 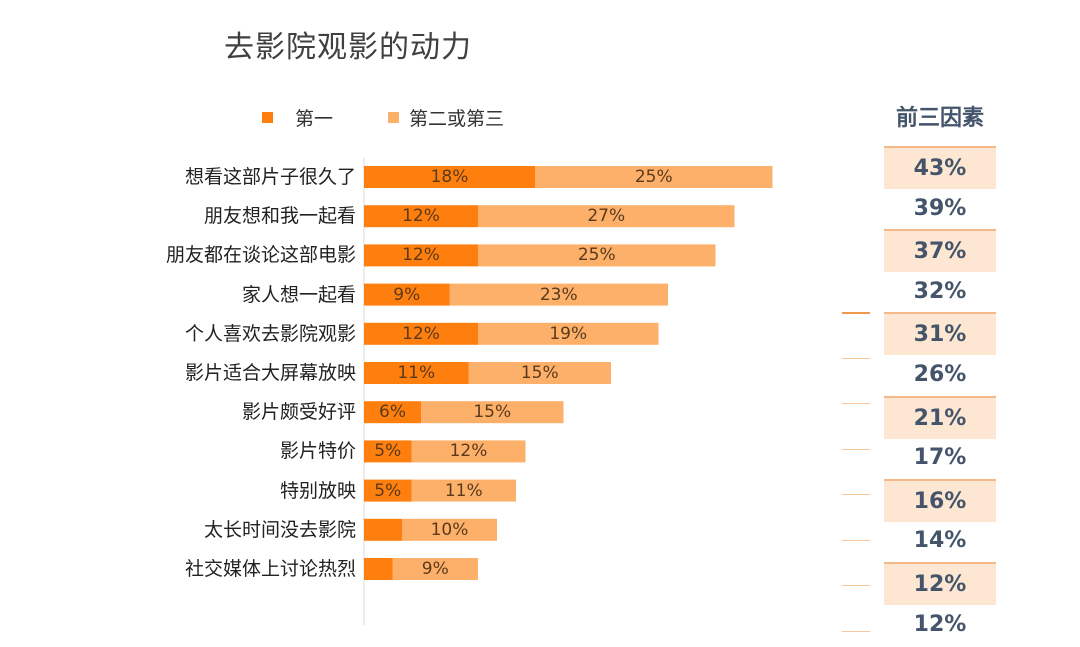 What do you see at coordinates (940, 417) in the screenshot?
I see `top3-value: 21%` at bounding box center [940, 417].